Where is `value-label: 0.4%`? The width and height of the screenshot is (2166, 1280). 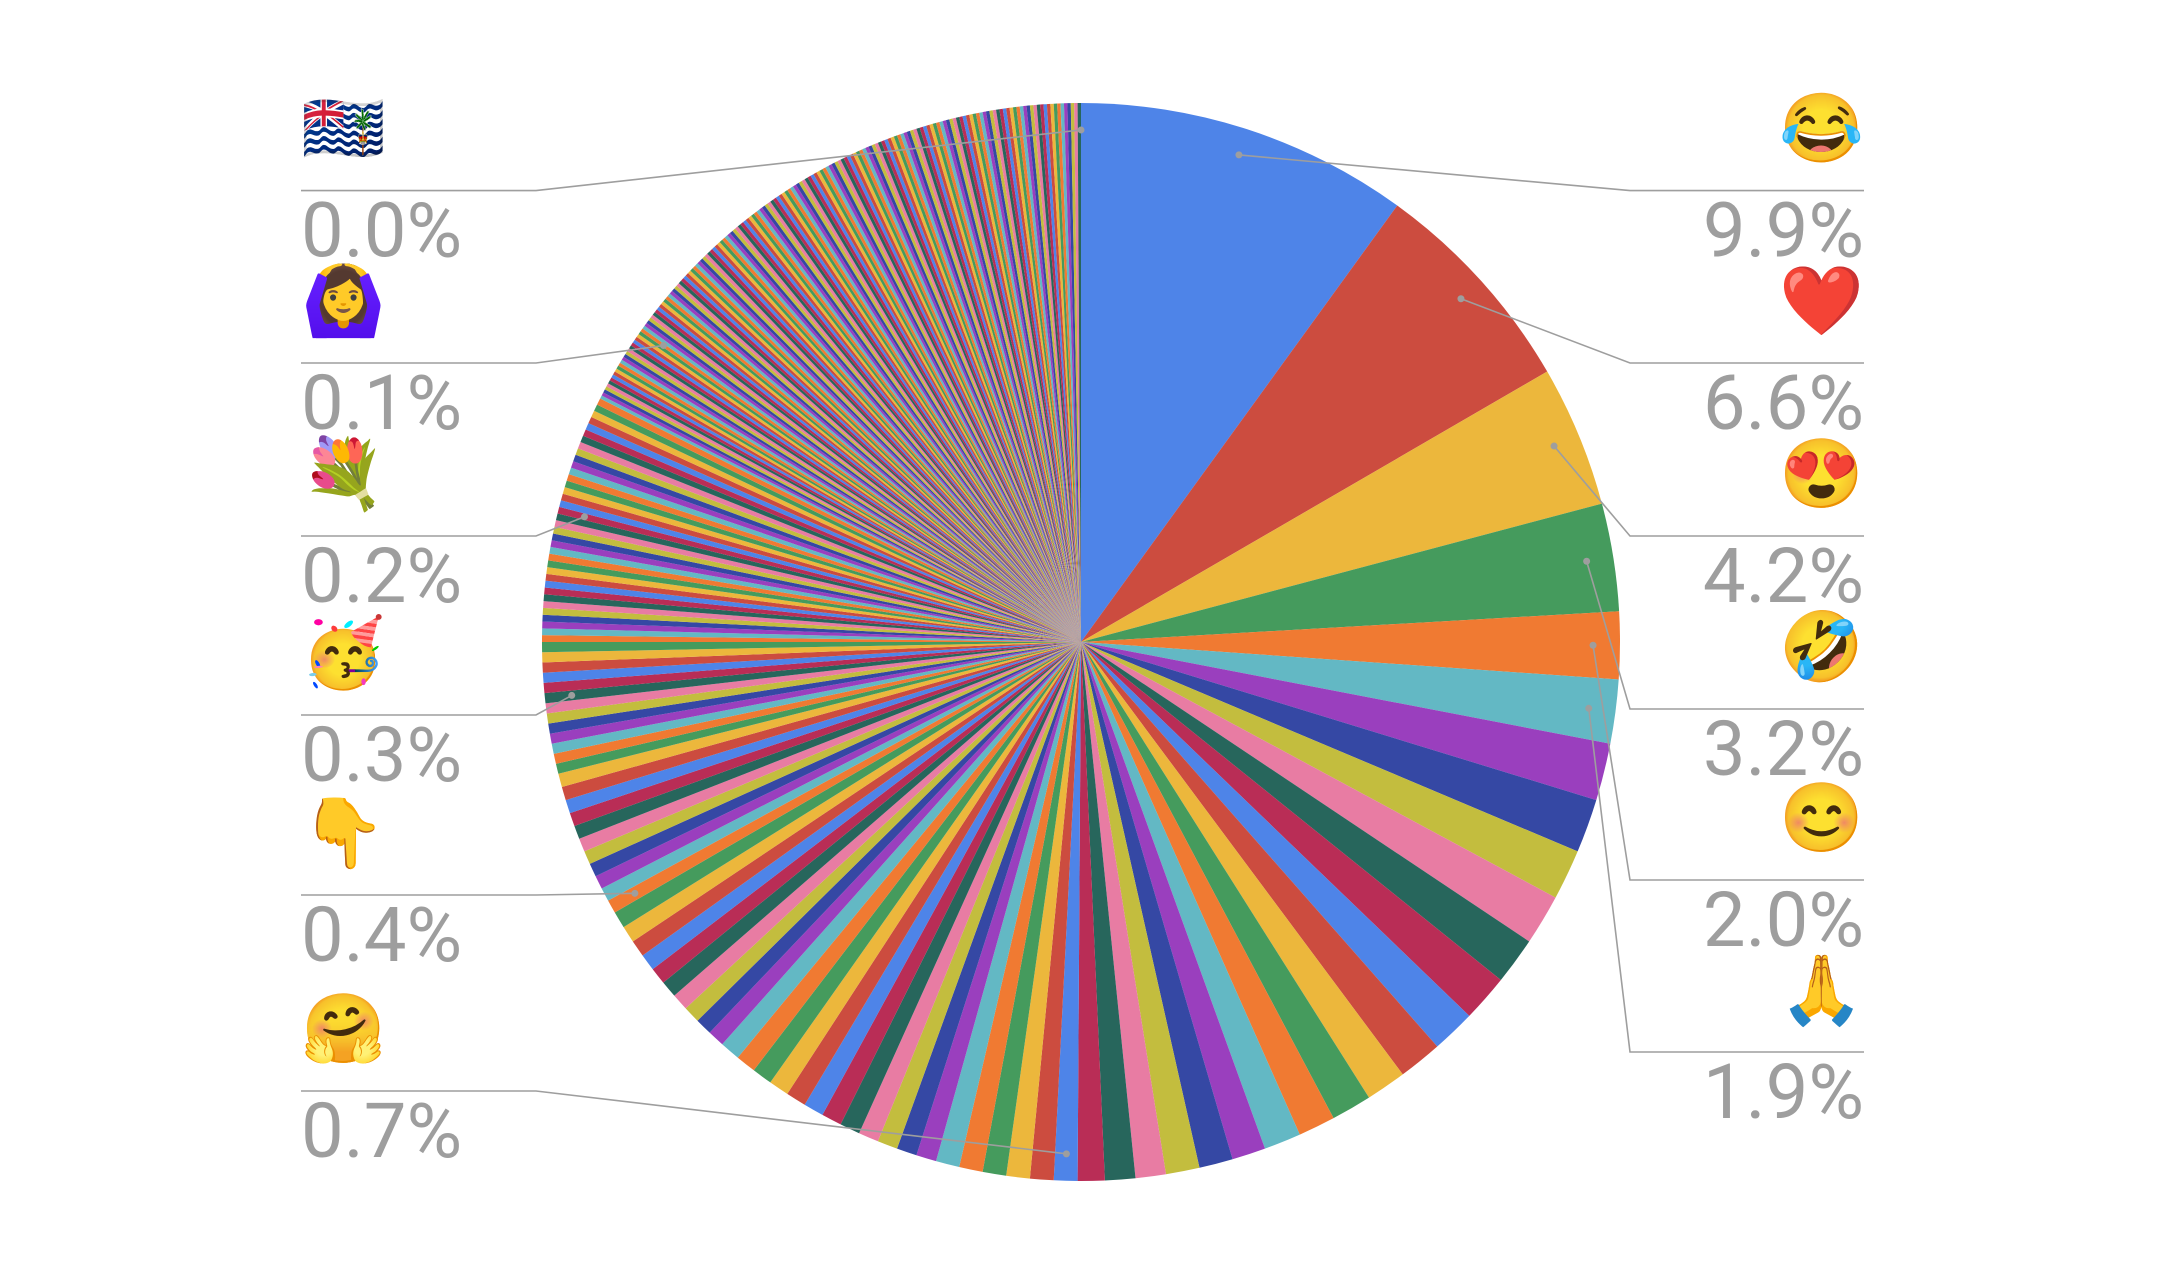 value-label: 0.4% is located at coordinates (381, 935).